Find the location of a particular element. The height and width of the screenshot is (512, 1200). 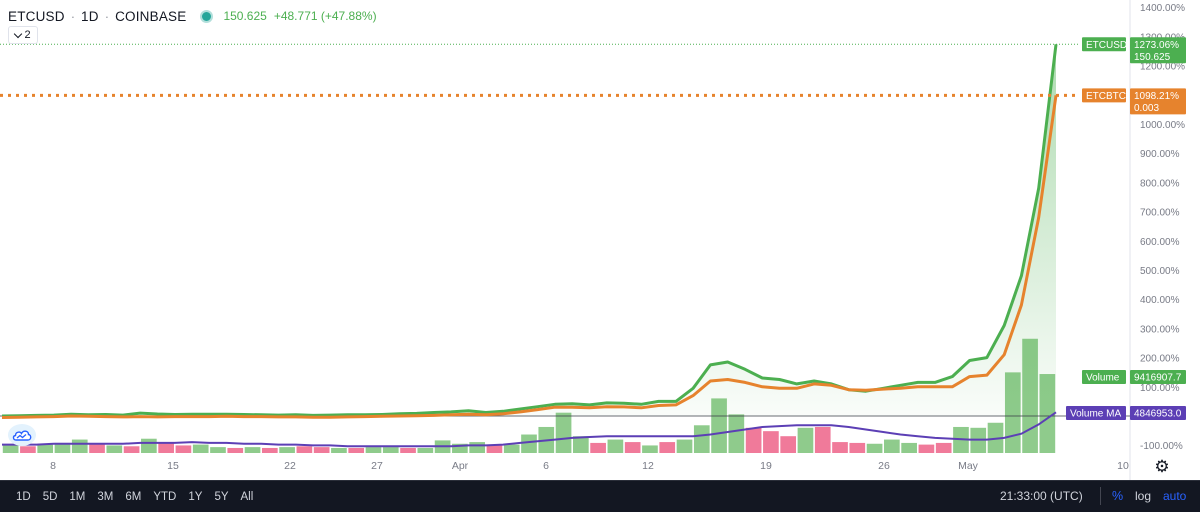

log-scale-button: log is located at coordinates (1143, 496).